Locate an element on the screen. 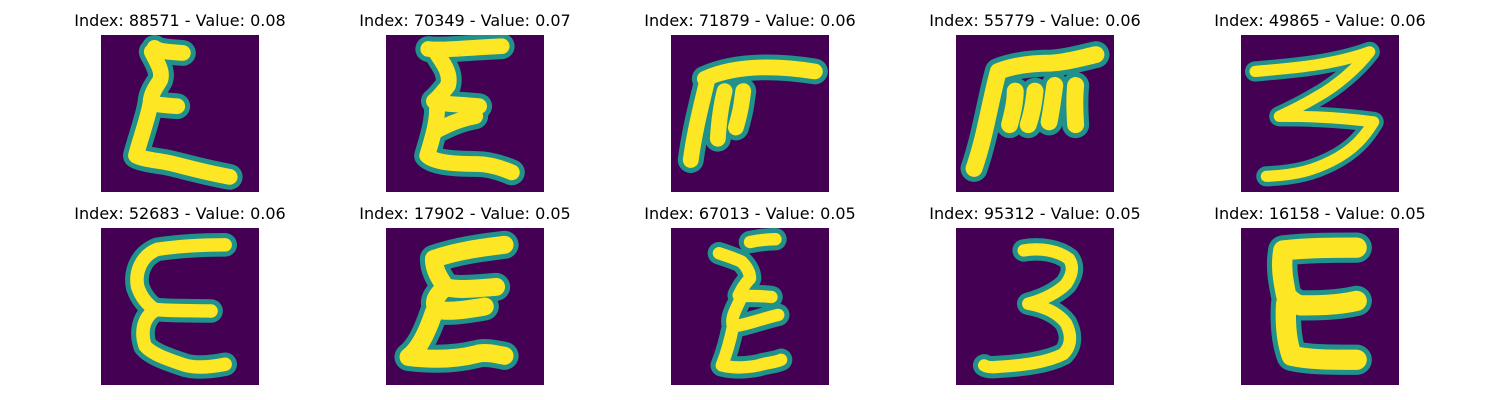  image-panel-5: Index: 49865 - Value: 0.06 is located at coordinates (1320, 96).